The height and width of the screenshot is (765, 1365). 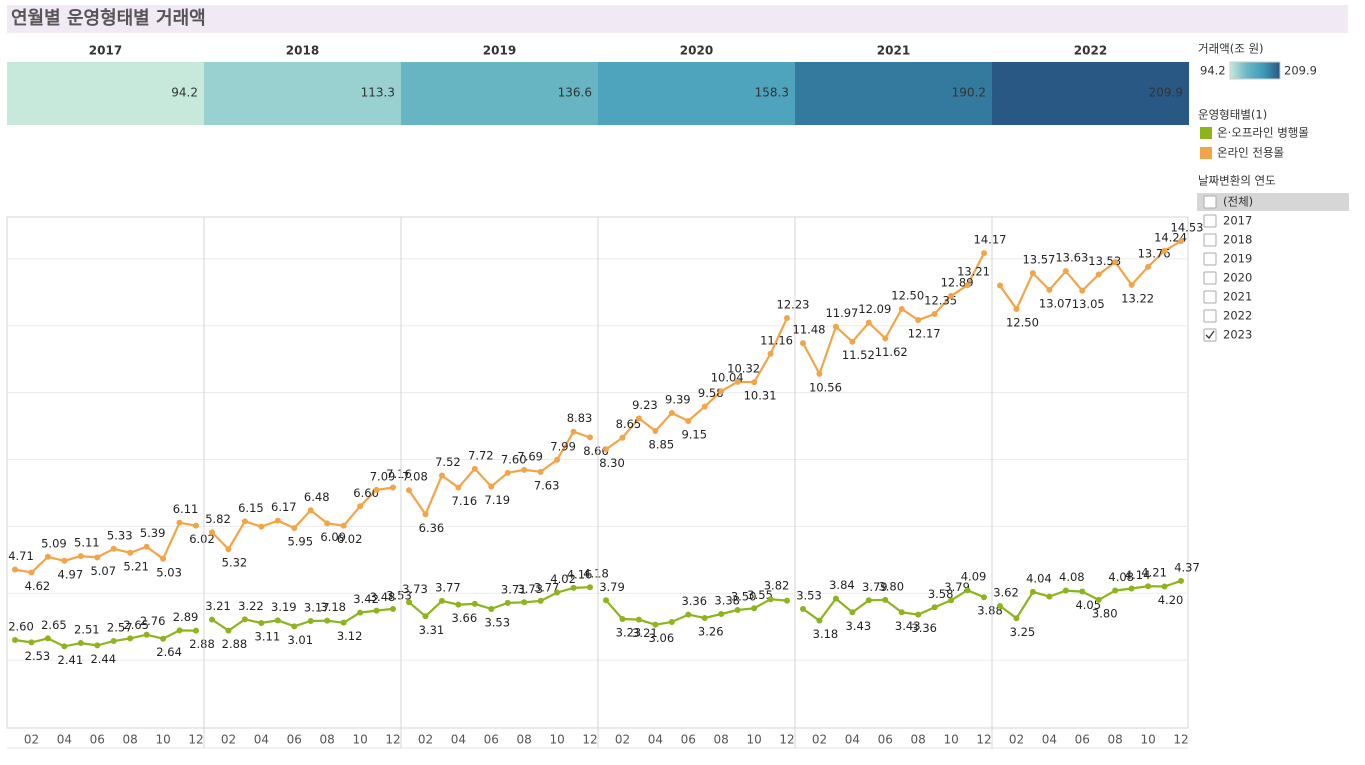 I want to click on data-label: 10.32, so click(x=743, y=368).